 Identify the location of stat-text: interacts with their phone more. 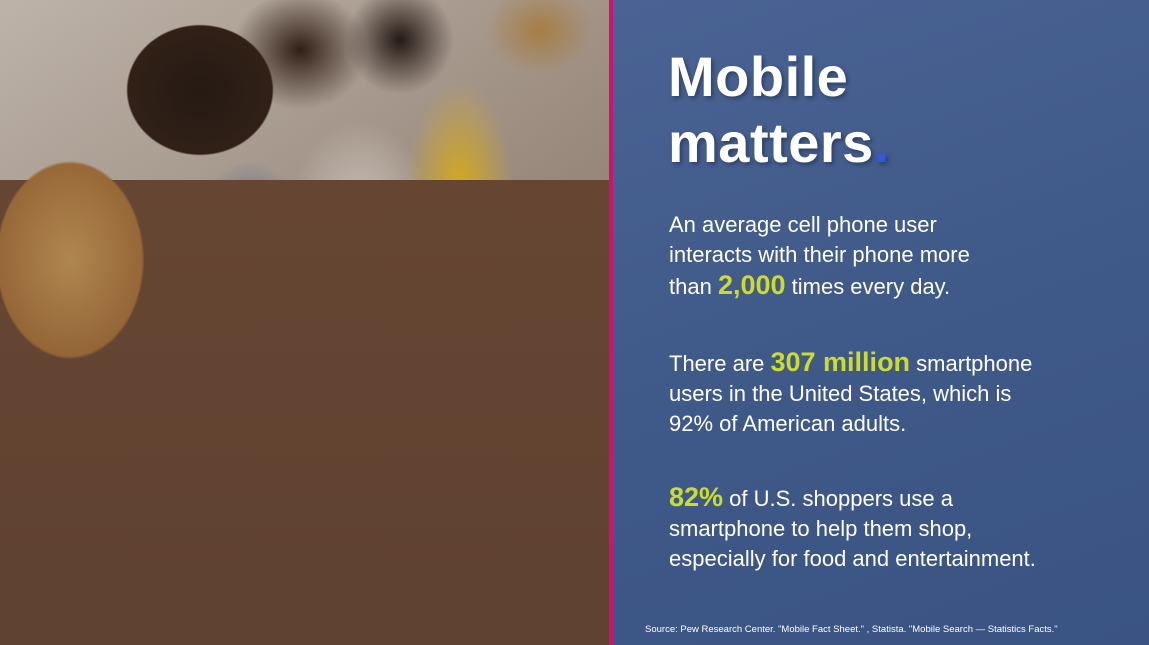
(819, 254).